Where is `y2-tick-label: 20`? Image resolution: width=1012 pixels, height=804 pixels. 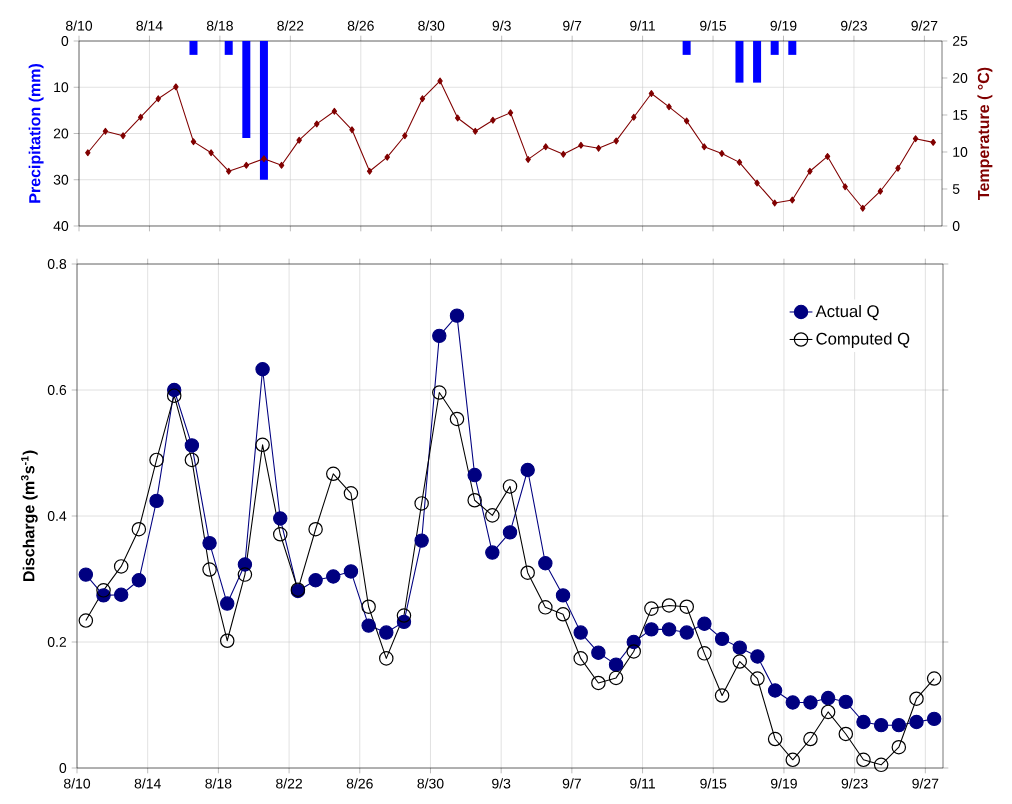
y2-tick-label: 20 is located at coordinates (960, 78).